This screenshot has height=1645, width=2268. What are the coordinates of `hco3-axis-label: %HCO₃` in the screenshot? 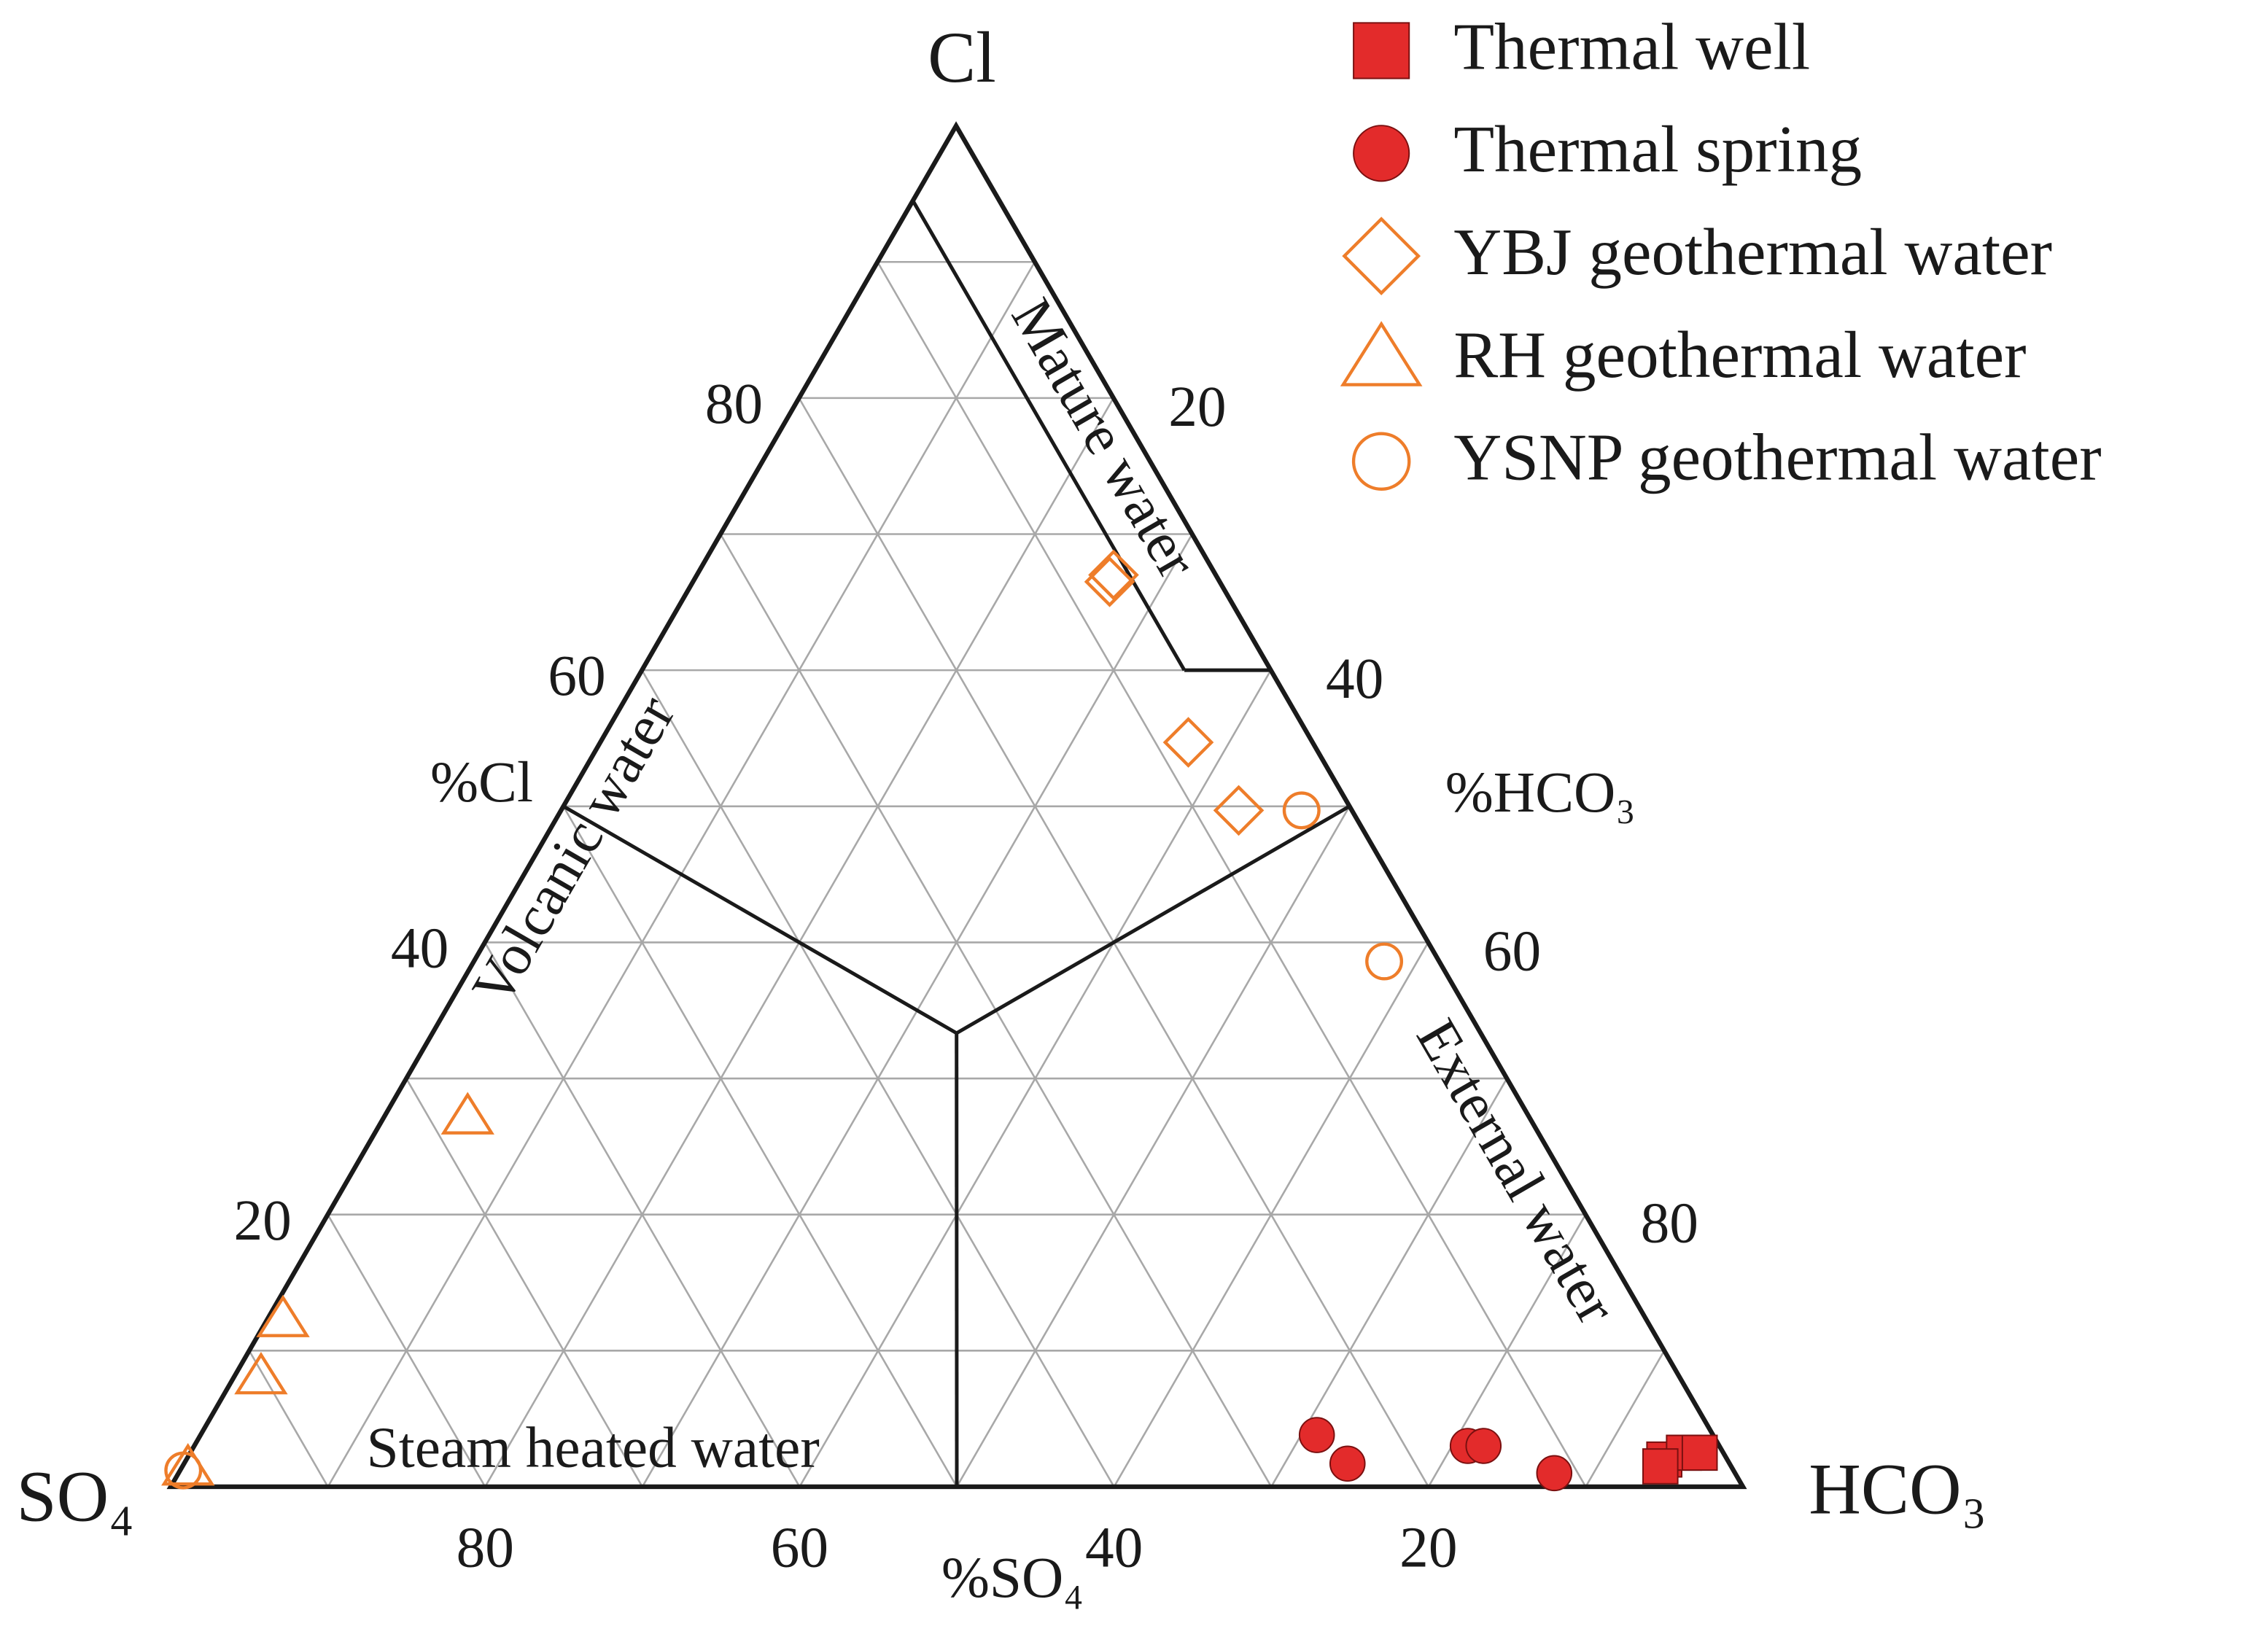 It's located at (1540, 793).